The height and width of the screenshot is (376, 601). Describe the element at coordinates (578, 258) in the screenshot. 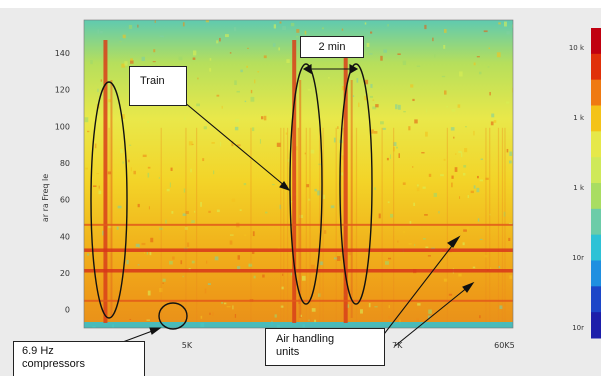

I see `colorbar-label: 10r` at that location.